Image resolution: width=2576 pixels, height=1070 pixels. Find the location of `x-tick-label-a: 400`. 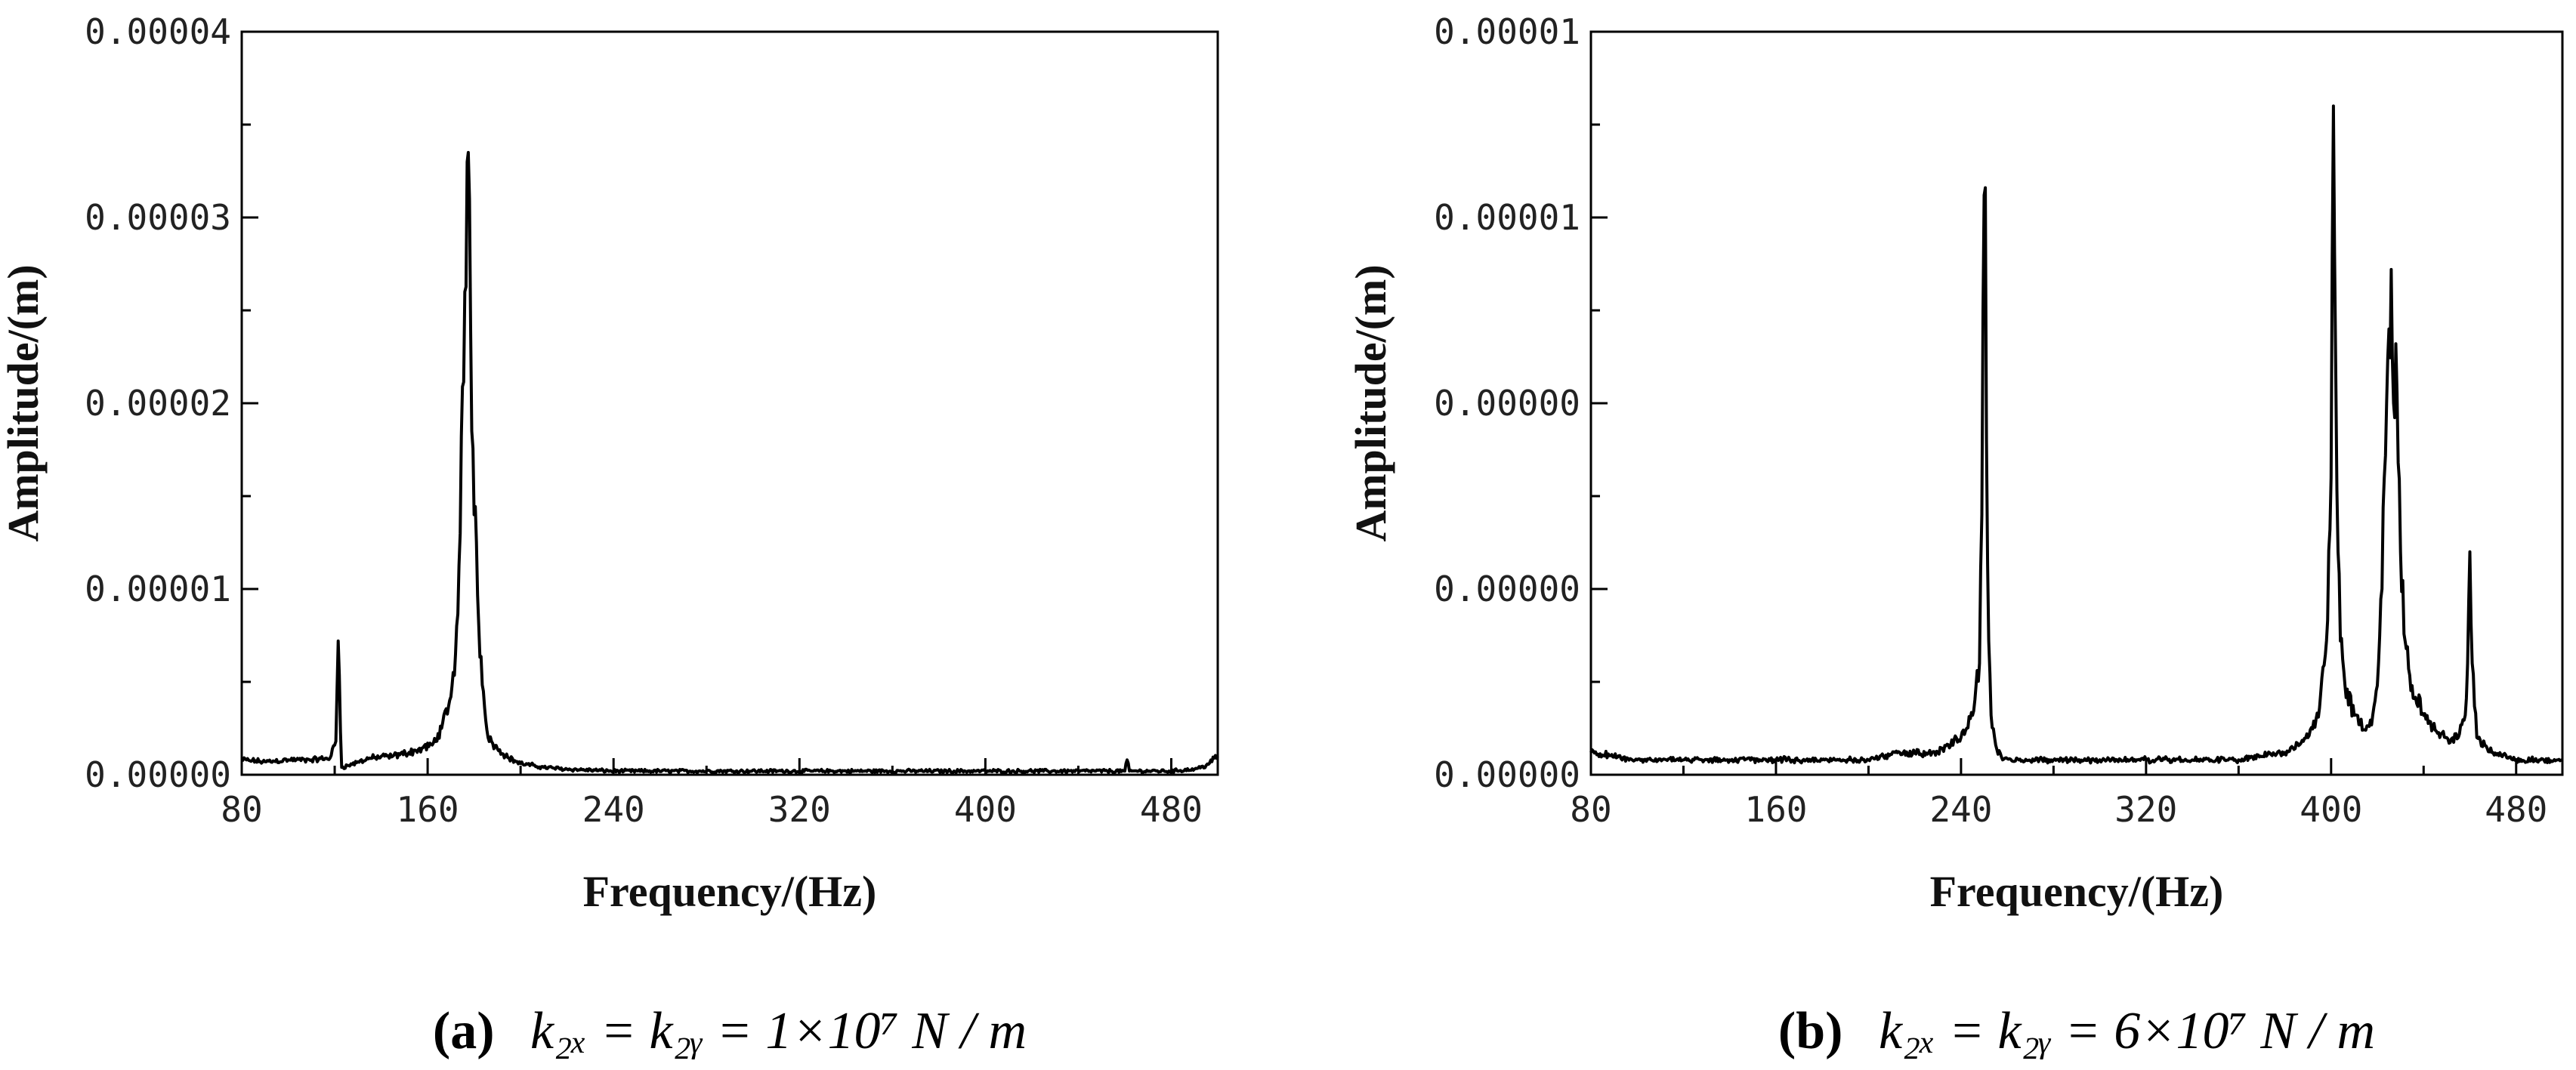

x-tick-label-a: 400 is located at coordinates (985, 809).